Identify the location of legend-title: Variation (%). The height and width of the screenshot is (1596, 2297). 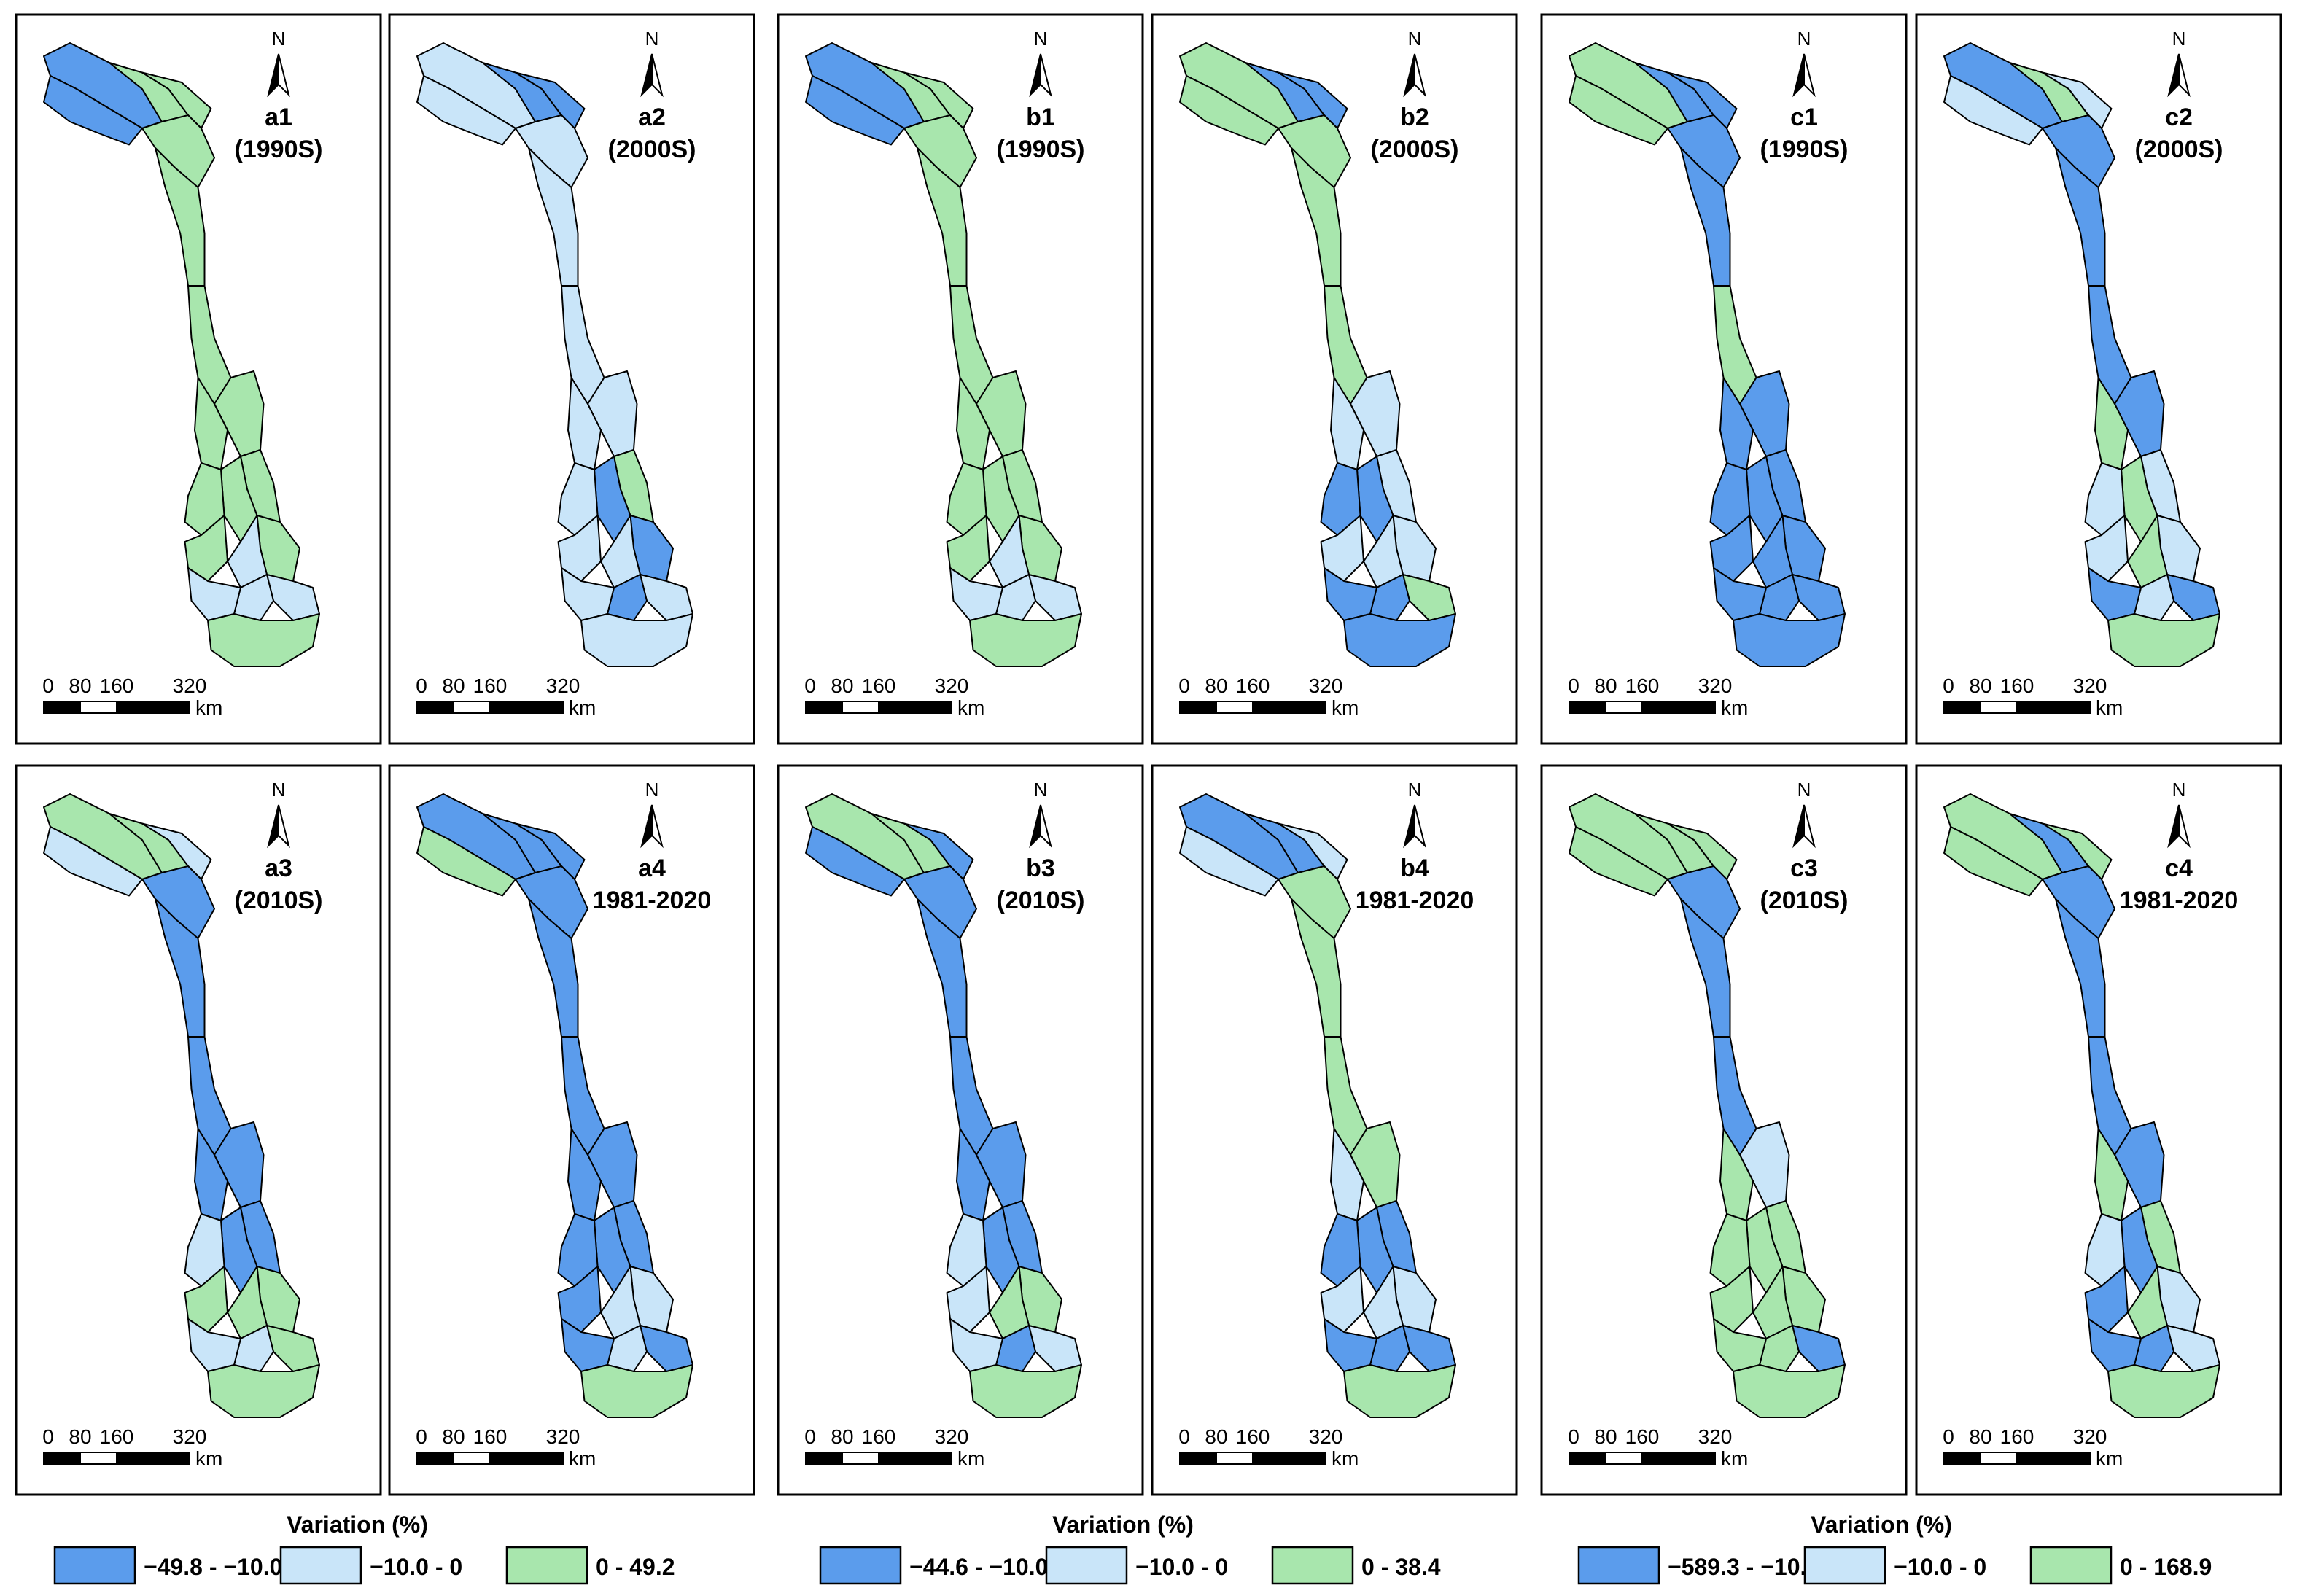
(358, 1524).